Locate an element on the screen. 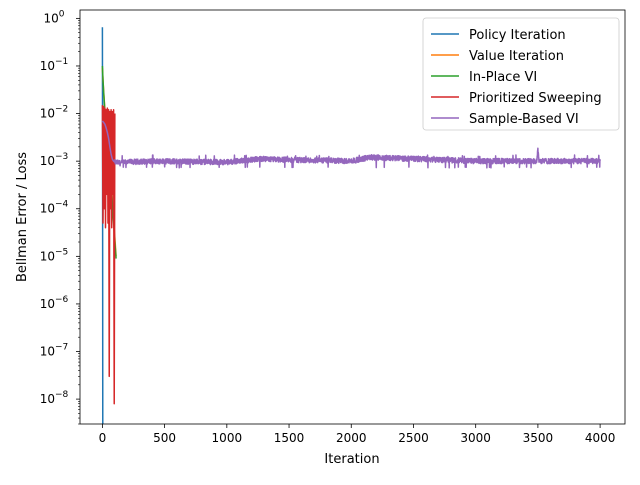 Image resolution: width=640 pixels, height=485 pixels. legend-label: In-Place VI is located at coordinates (503, 77).